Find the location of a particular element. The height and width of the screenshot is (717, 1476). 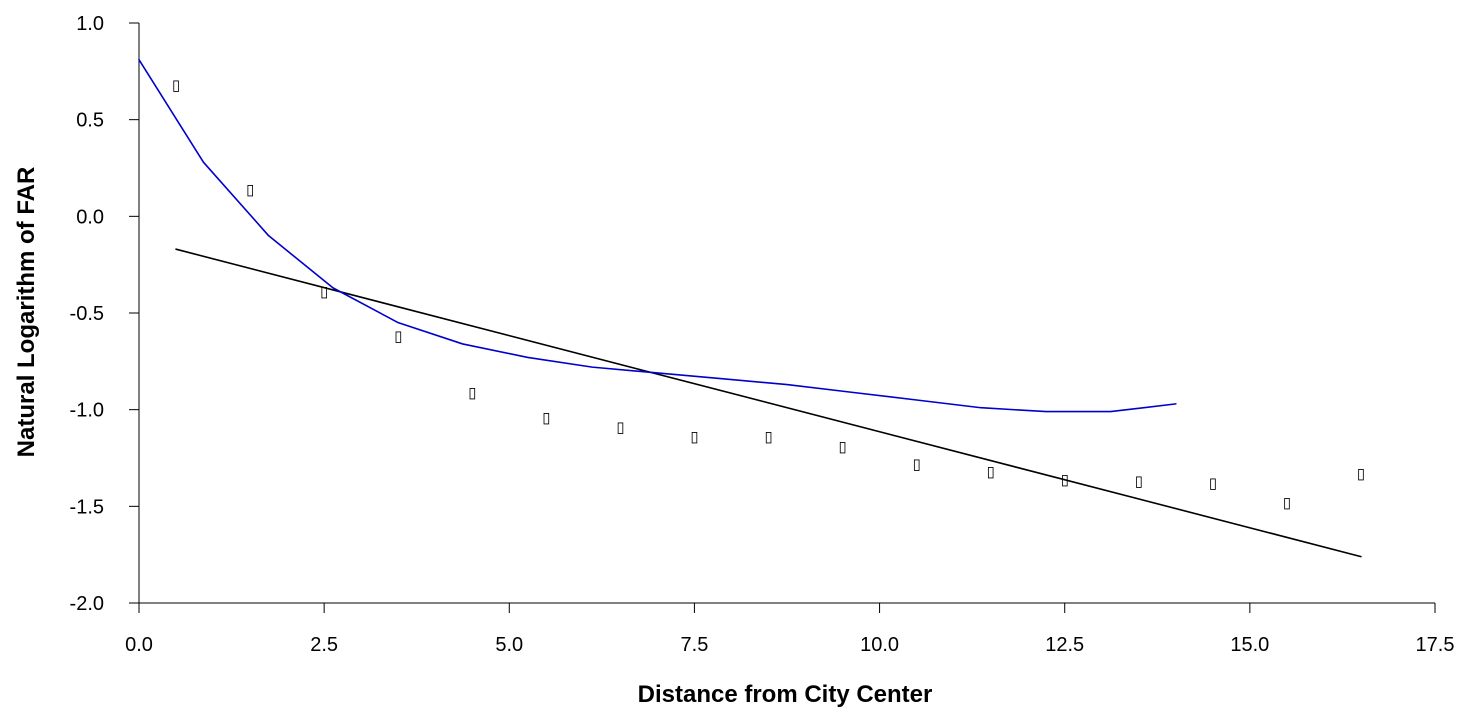

x-tick-label: 12.5 is located at coordinates (1064, 645).